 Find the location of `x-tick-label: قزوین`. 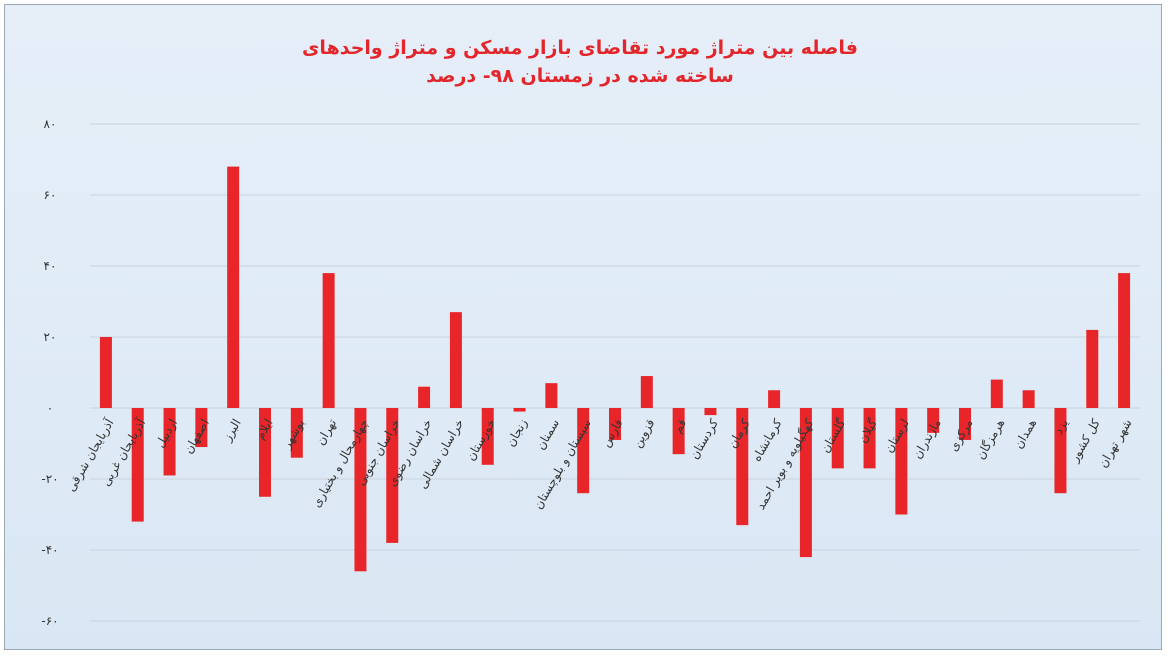

x-tick-label: قزوین is located at coordinates (644, 434).